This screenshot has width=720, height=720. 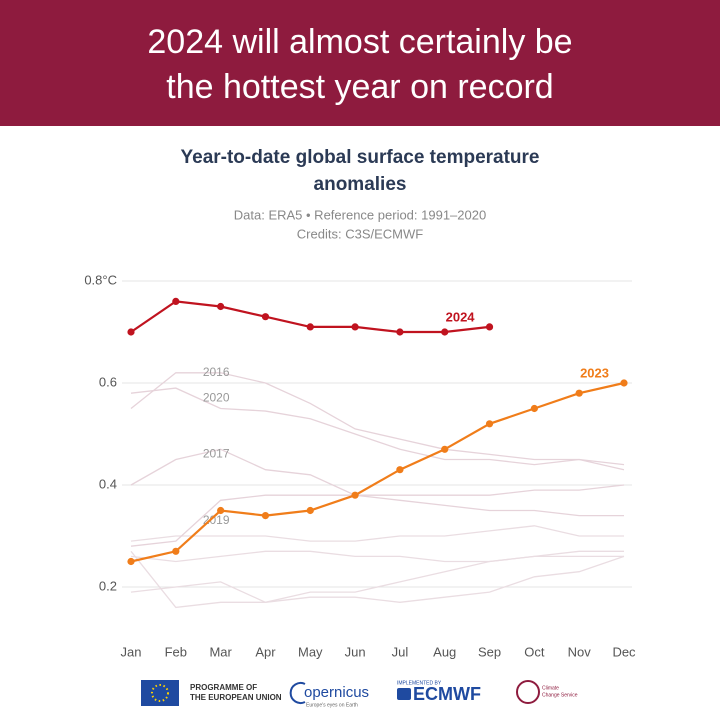 I want to click on c3s-text: Change Service, so click(x=560, y=695).